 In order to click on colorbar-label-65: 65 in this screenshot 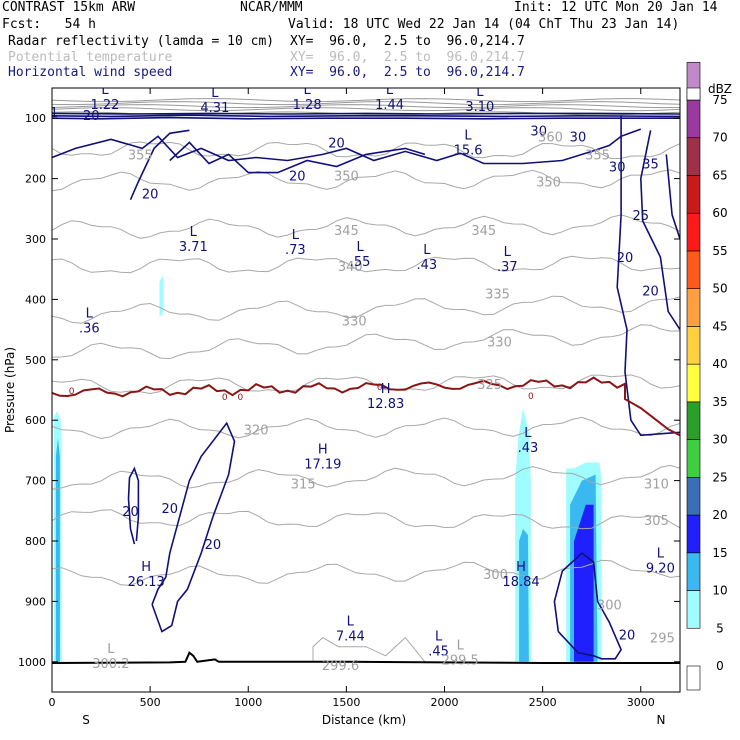, I will do `click(719, 175)`.